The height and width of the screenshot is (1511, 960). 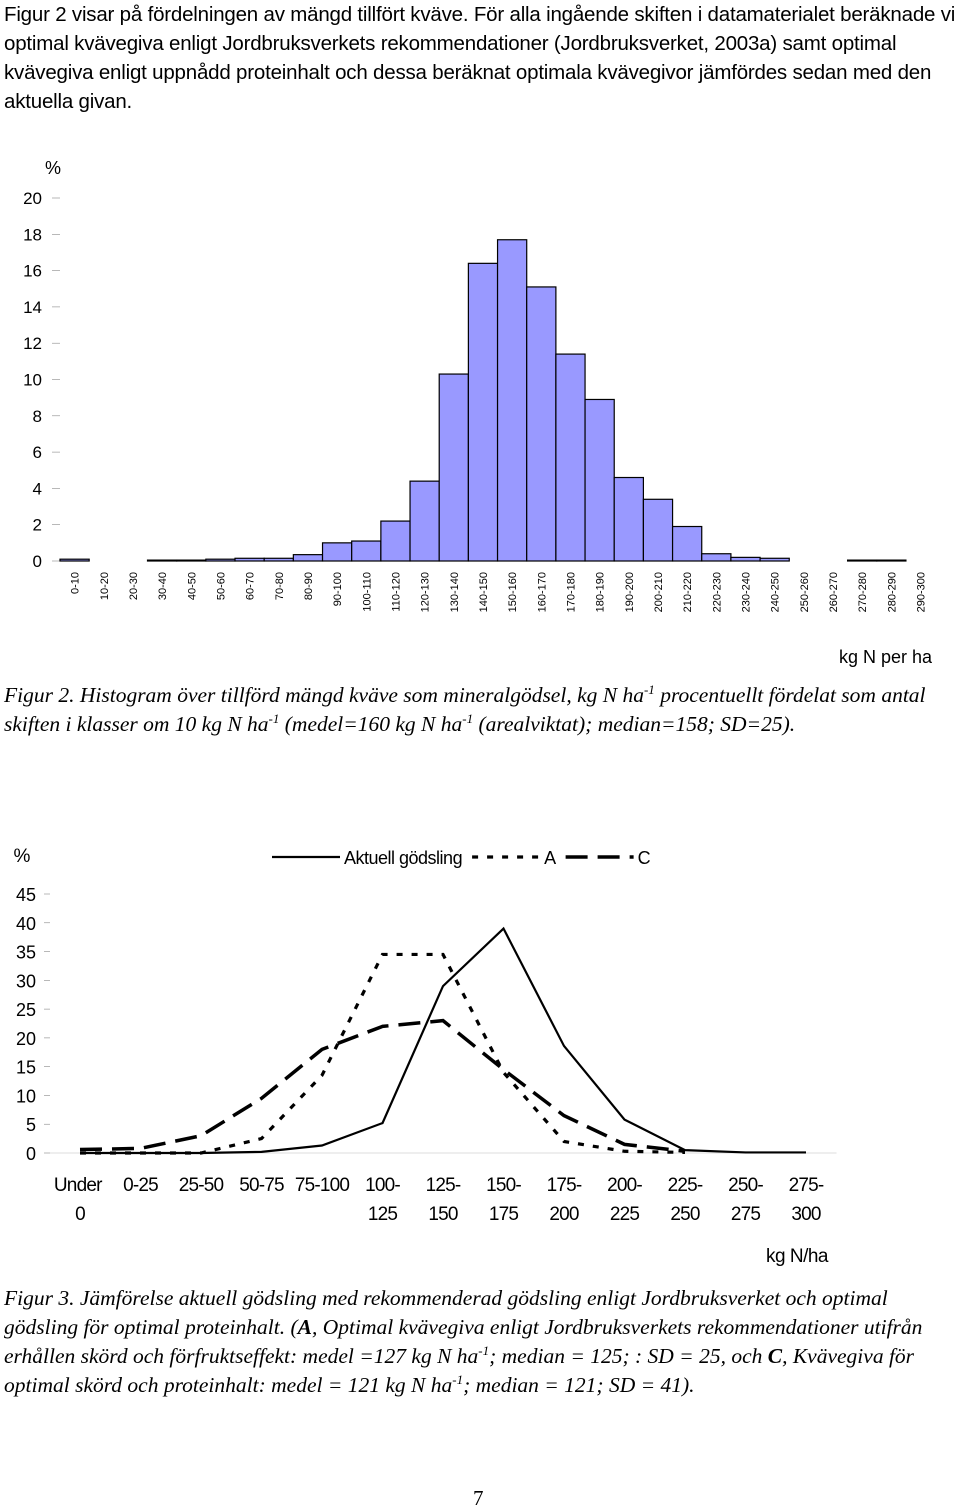 I want to click on x-tick-label: 50-60, so click(x=221, y=586).